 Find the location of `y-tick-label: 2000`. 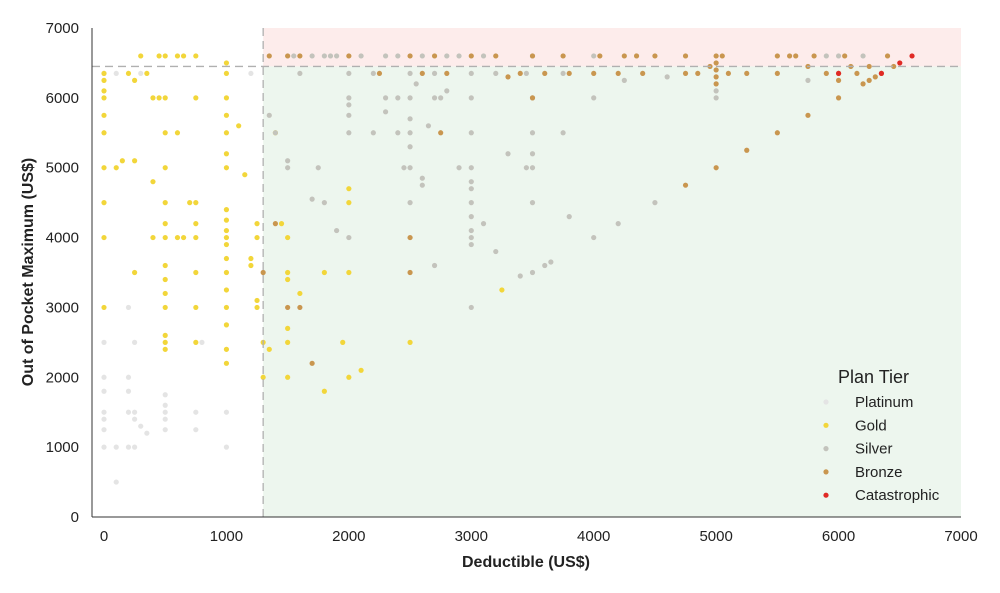

y-tick-label: 2000 is located at coordinates (62, 377).